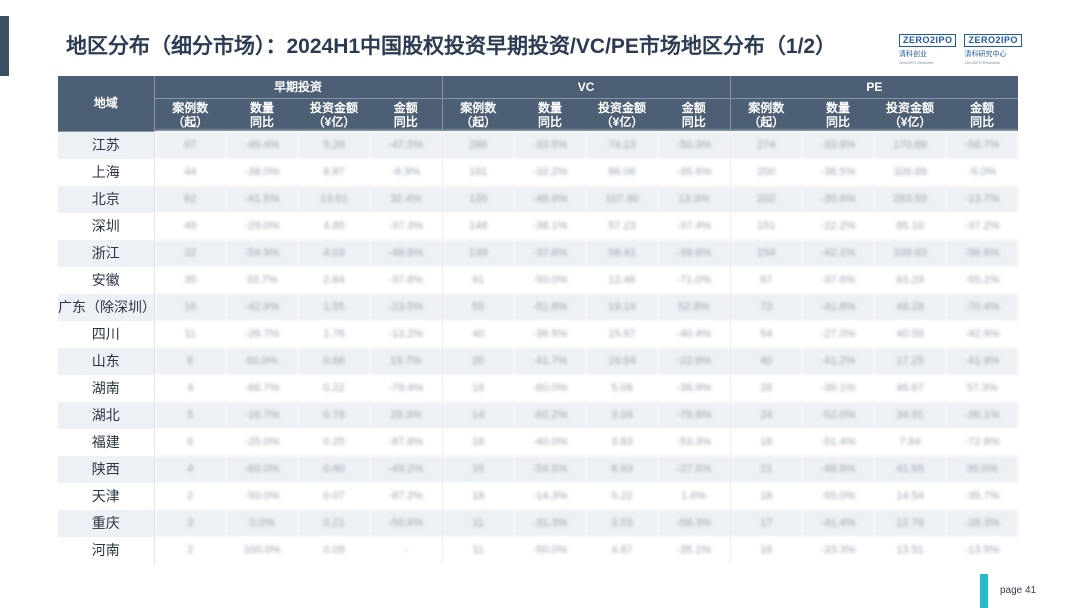  What do you see at coordinates (622, 415) in the screenshot?
I see `value-cell: 3.24` at bounding box center [622, 415].